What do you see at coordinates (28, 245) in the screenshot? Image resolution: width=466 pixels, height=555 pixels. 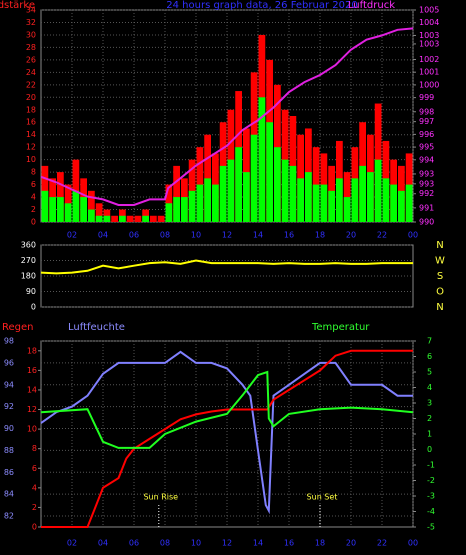 I see `y-tick-label: 360` at bounding box center [28, 245].